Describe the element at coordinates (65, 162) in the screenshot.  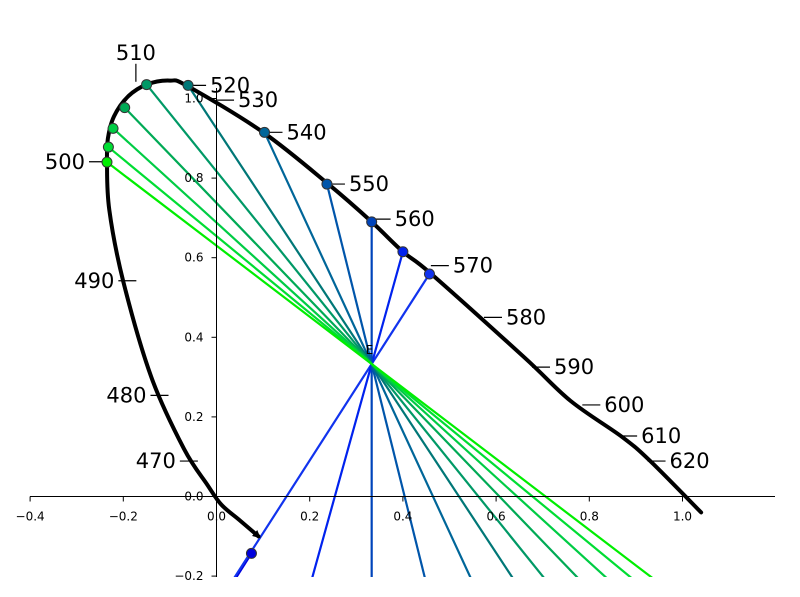
I see `wavelength-label-500: 500` at that location.